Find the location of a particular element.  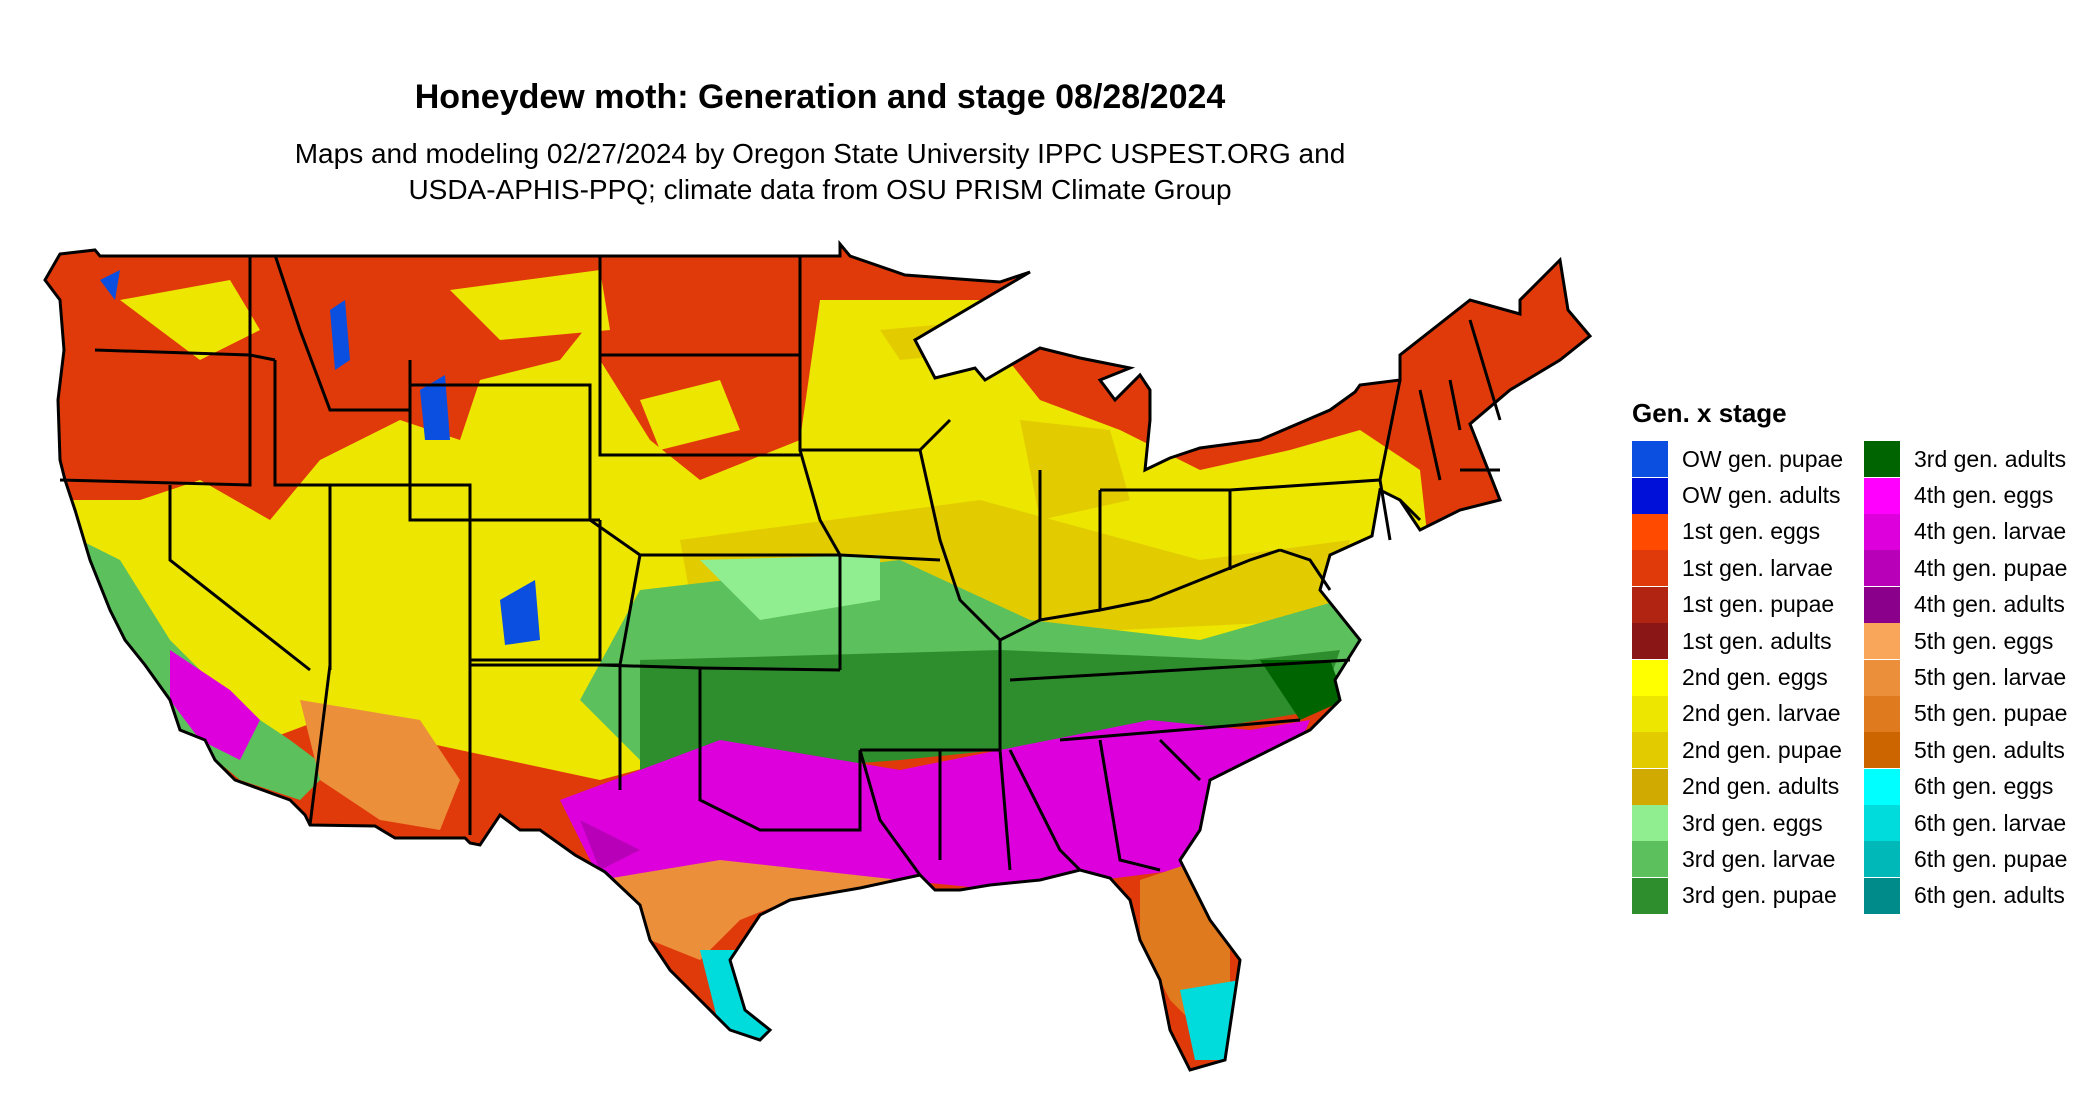

legend-label: 2nd gen. pupae is located at coordinates (1762, 749).